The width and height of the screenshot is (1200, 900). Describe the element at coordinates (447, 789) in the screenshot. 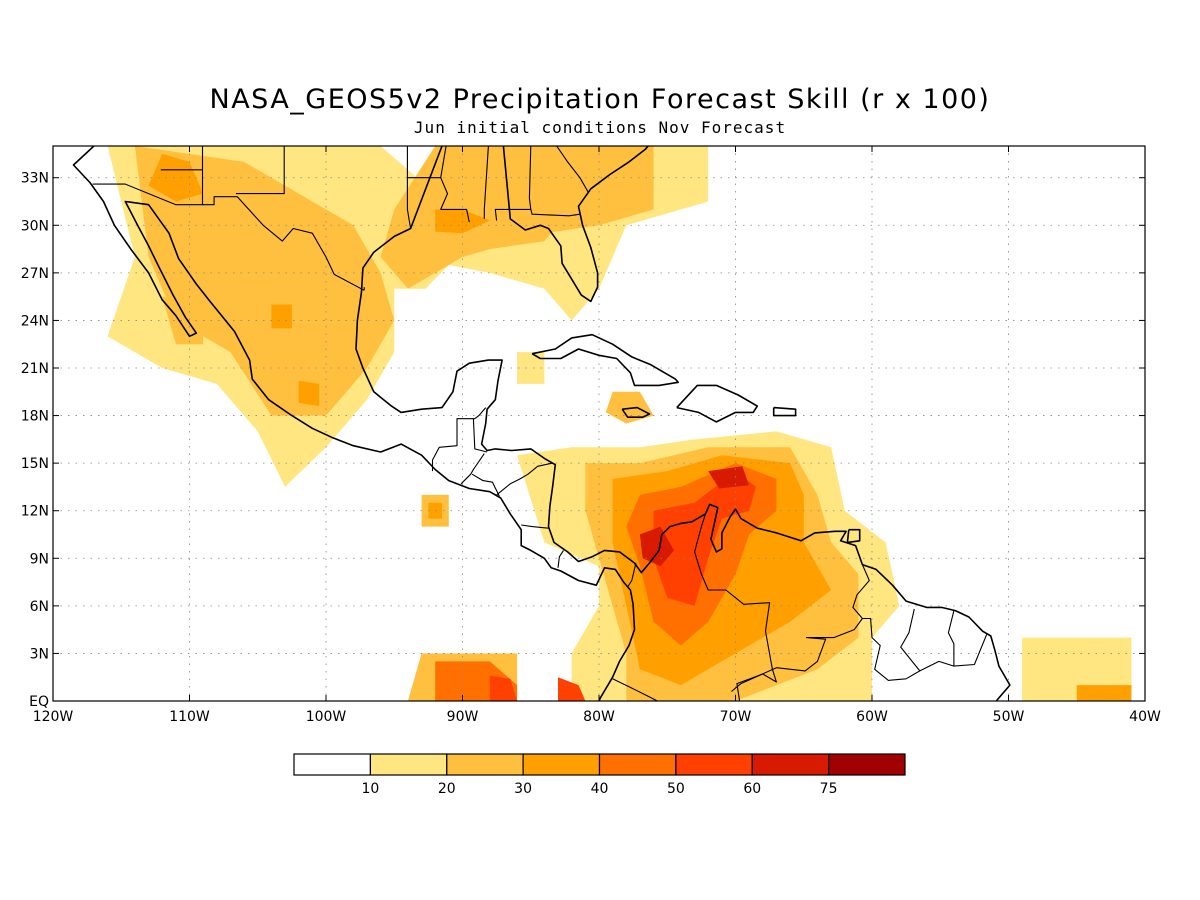

I see `colorbar-label: 20` at that location.